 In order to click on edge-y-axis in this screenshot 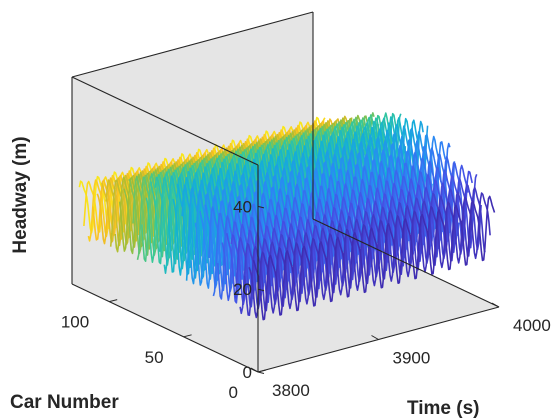, I will do `click(165, 328)`.